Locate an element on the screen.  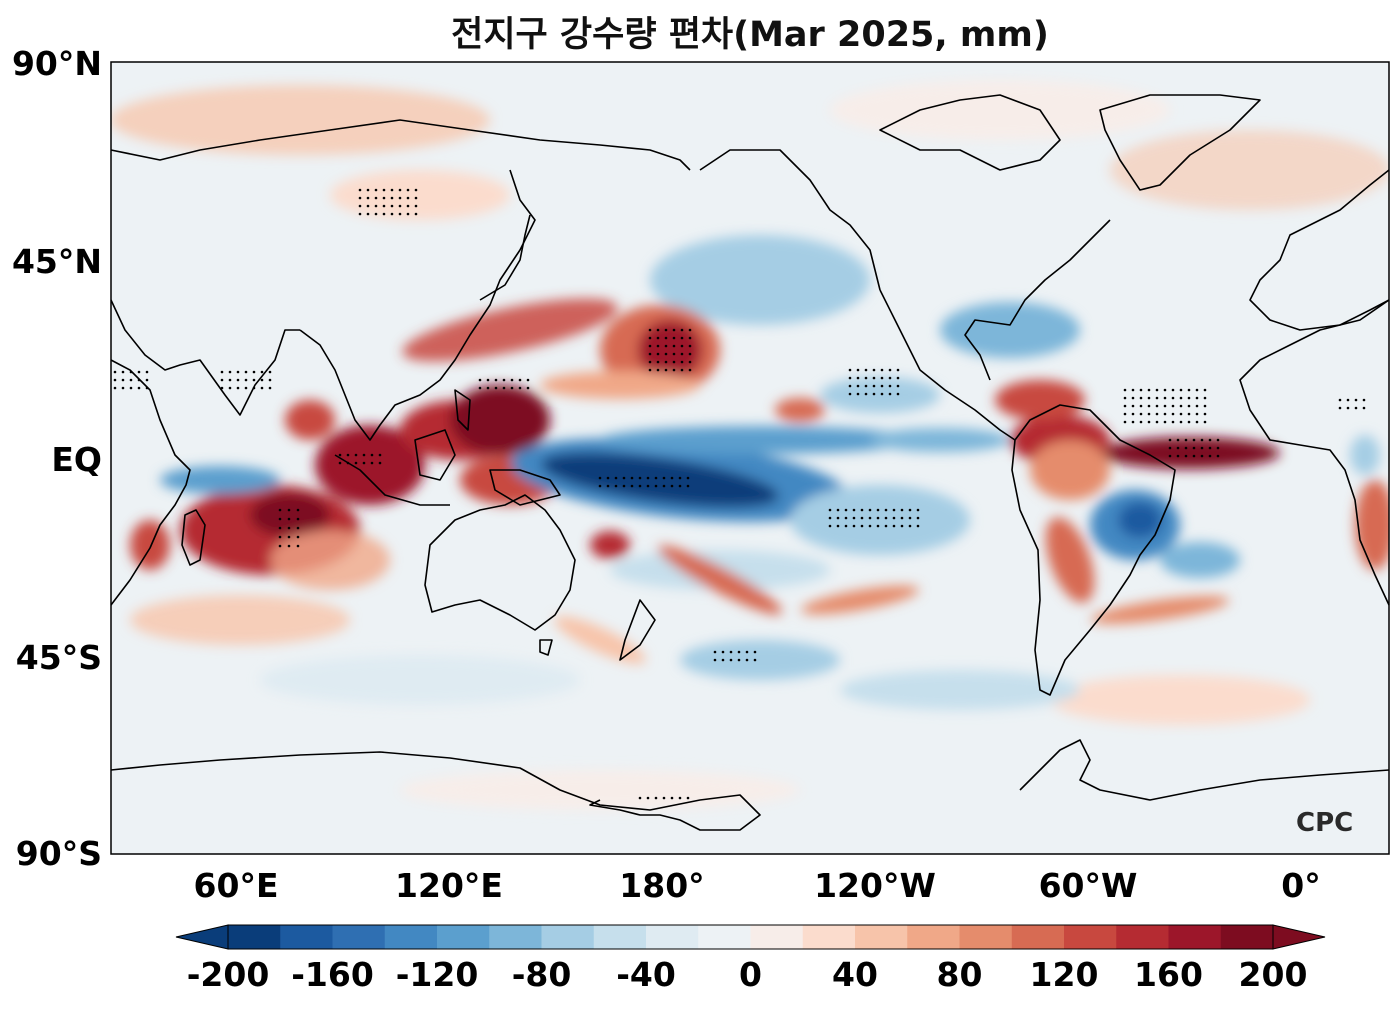
colorbar-extend-left is located at coordinates (202, 937).